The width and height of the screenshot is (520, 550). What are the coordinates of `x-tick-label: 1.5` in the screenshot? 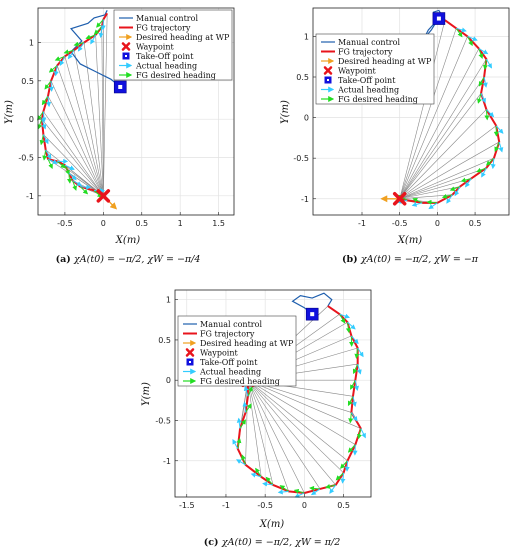 It's located at (218, 223).